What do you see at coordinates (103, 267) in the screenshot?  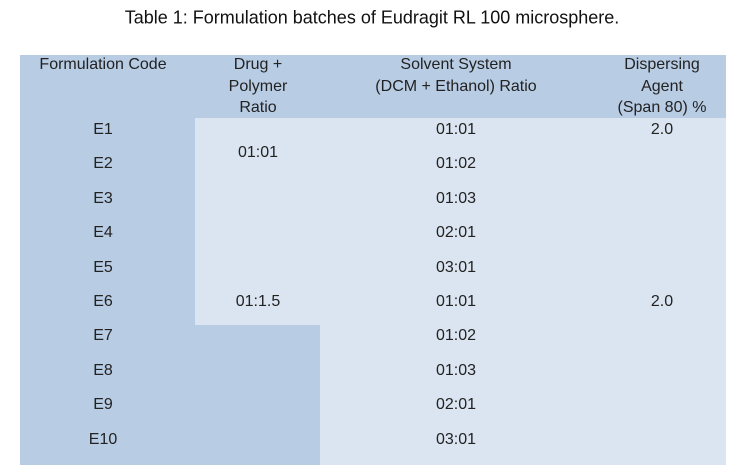 I see `formulation-code: E5` at bounding box center [103, 267].